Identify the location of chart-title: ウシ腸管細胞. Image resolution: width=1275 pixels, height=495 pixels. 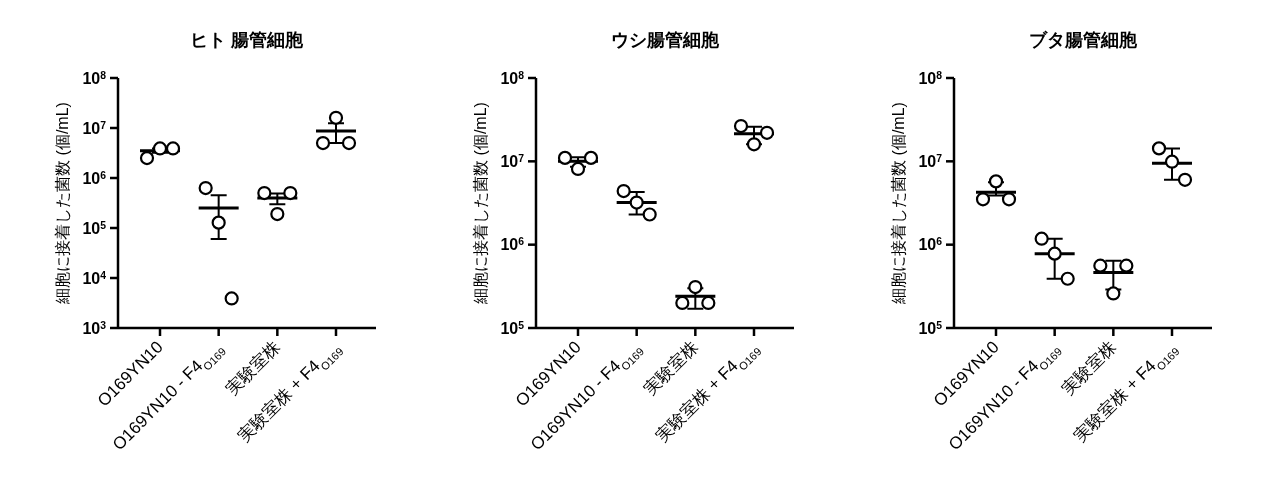
(665, 40).